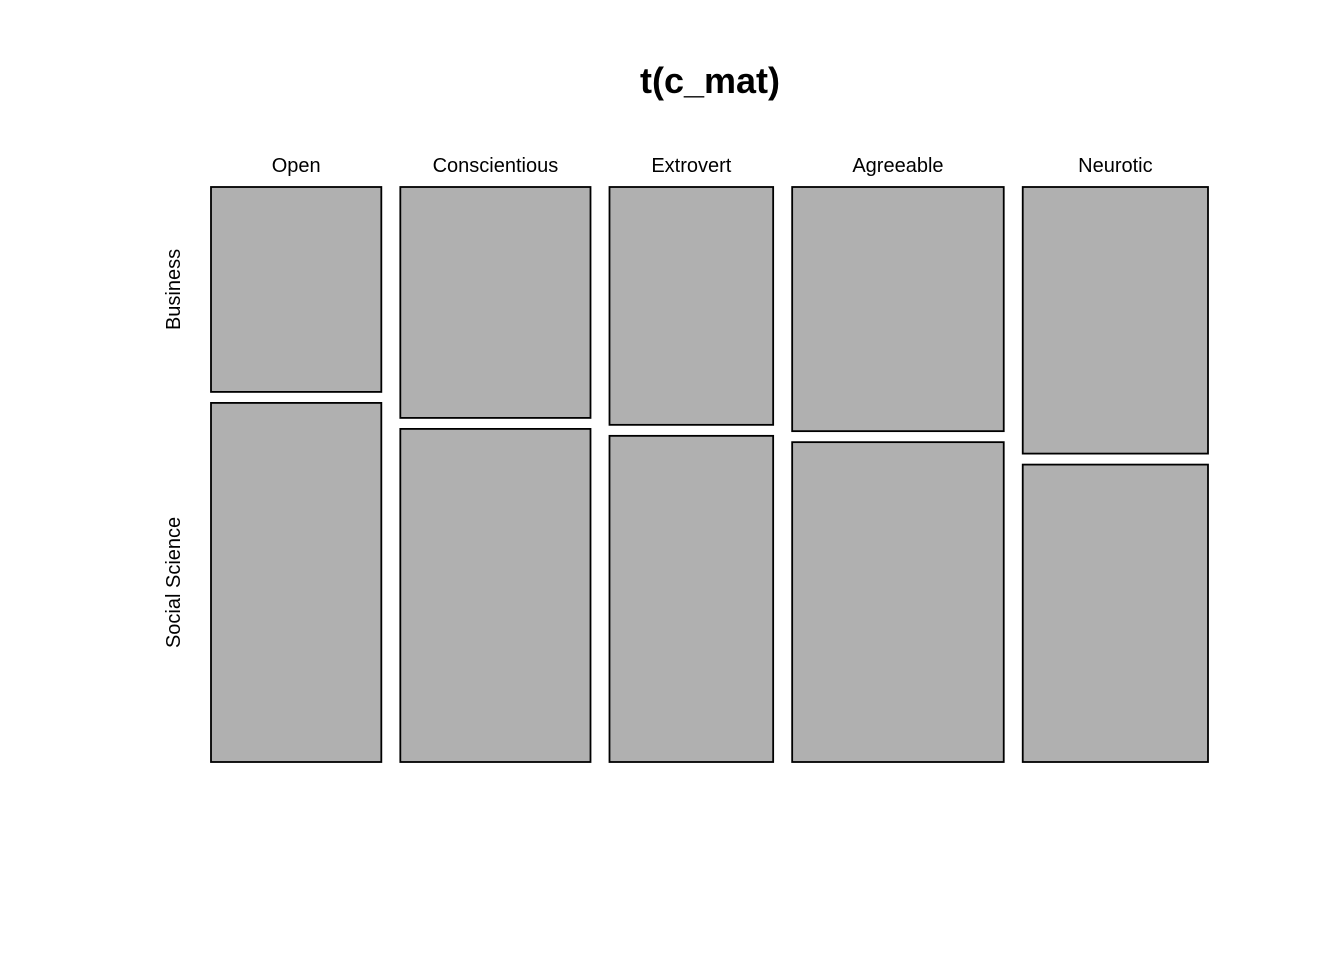  What do you see at coordinates (495, 302) in the screenshot?
I see `tile-conscientious-business` at bounding box center [495, 302].